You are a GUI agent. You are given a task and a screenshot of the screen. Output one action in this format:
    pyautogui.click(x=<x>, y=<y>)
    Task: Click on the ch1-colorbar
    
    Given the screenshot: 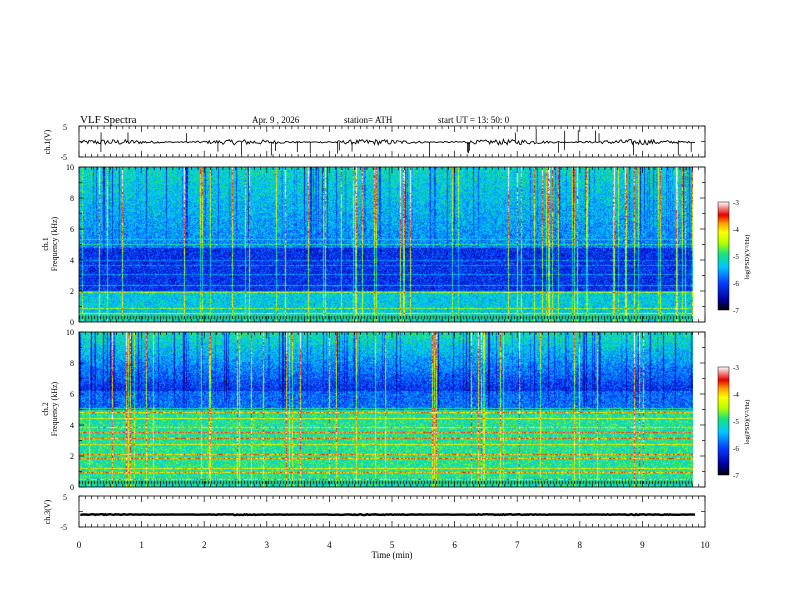 What is the action you would take?
    pyautogui.click(x=723, y=256)
    